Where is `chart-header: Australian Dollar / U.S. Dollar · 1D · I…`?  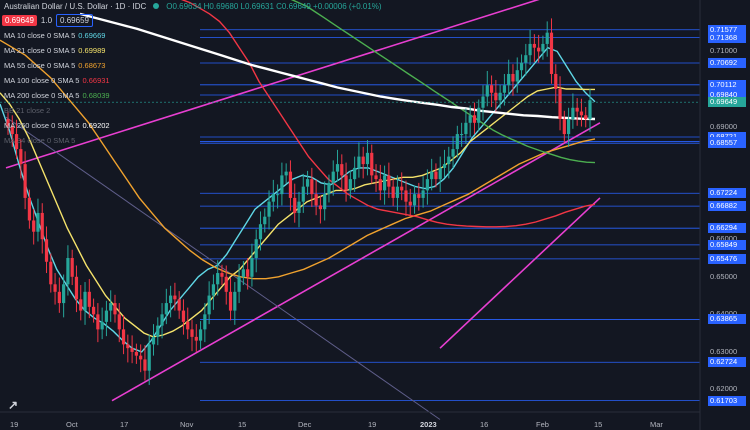
chart-header: Australian Dollar / U.S. Dollar · 1D · I… is located at coordinates (193, 6).